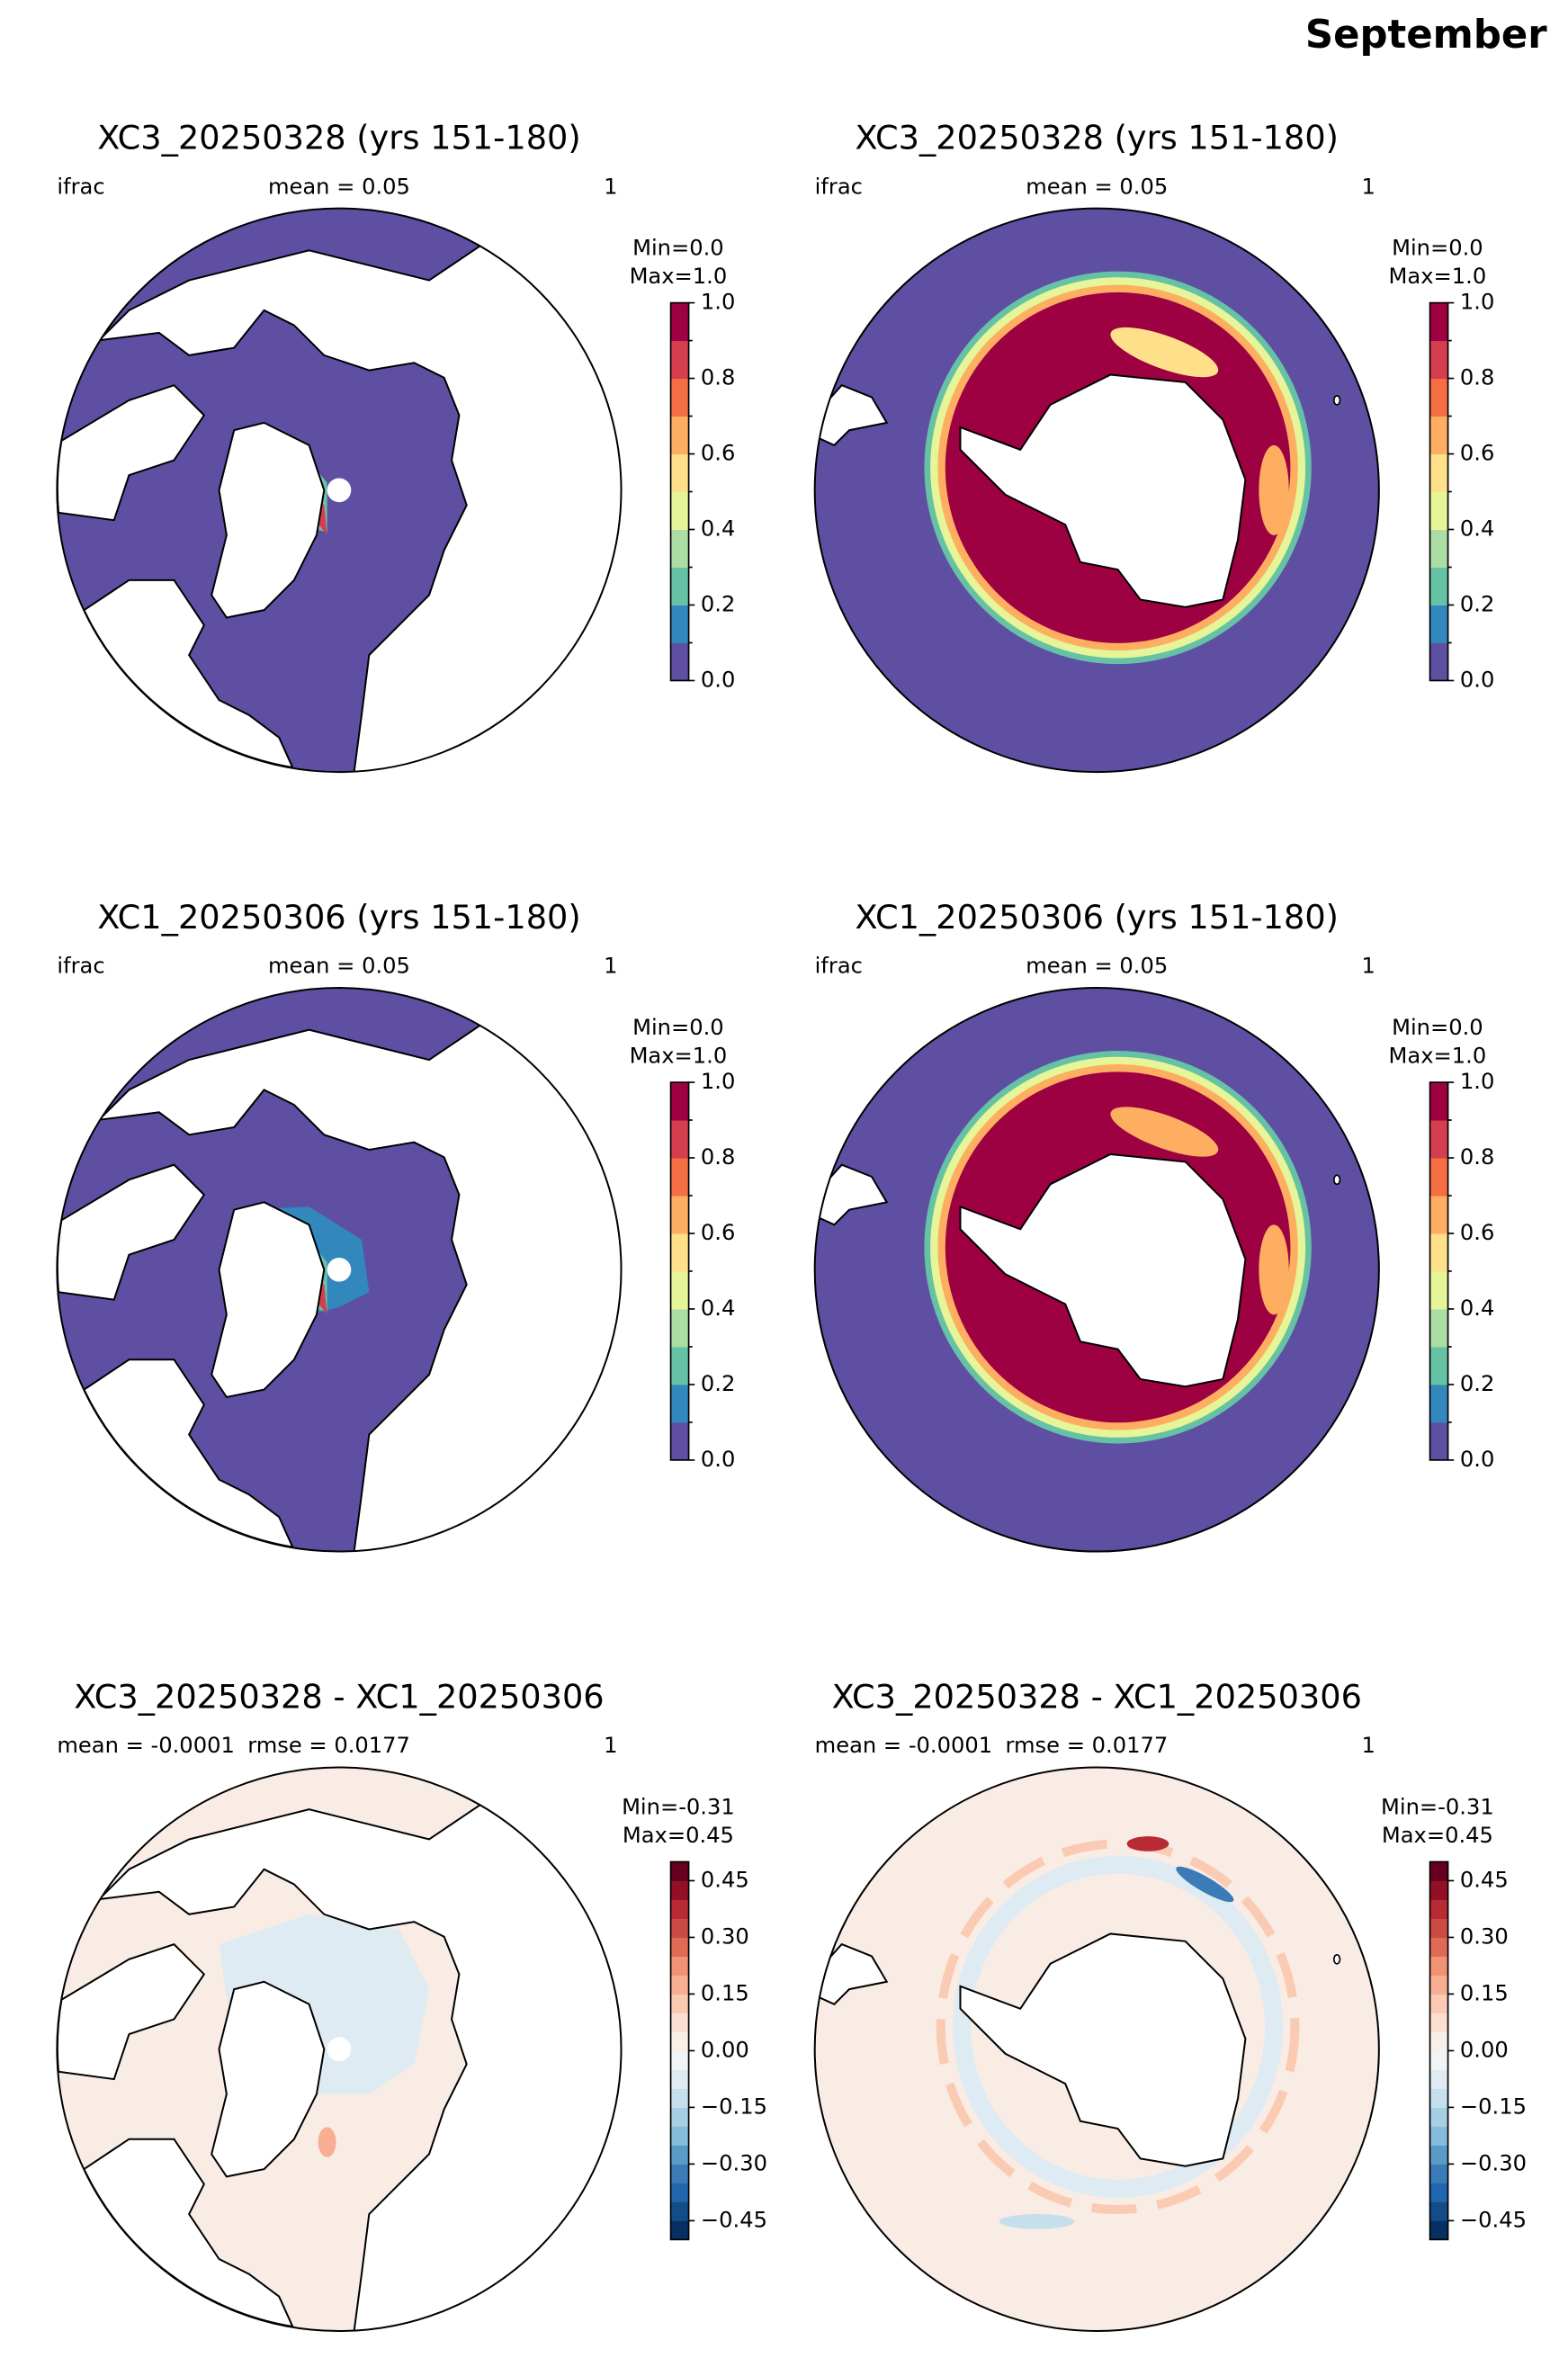 This screenshot has width=1568, height=2358. What do you see at coordinates (725, 2049) in the screenshot?
I see `colorbar-tick-label: 0.00` at bounding box center [725, 2049].